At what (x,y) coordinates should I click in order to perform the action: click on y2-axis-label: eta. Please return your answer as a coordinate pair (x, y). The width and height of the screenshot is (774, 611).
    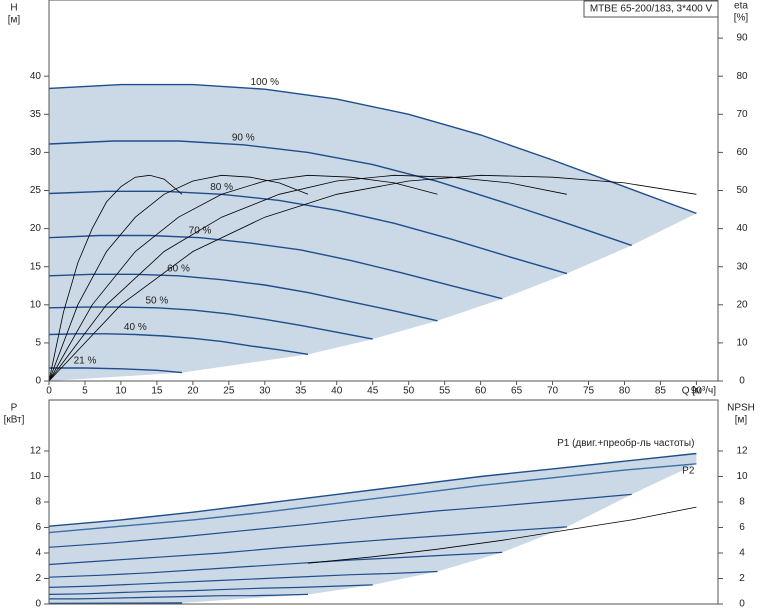
    Looking at the image, I should click on (741, 6).